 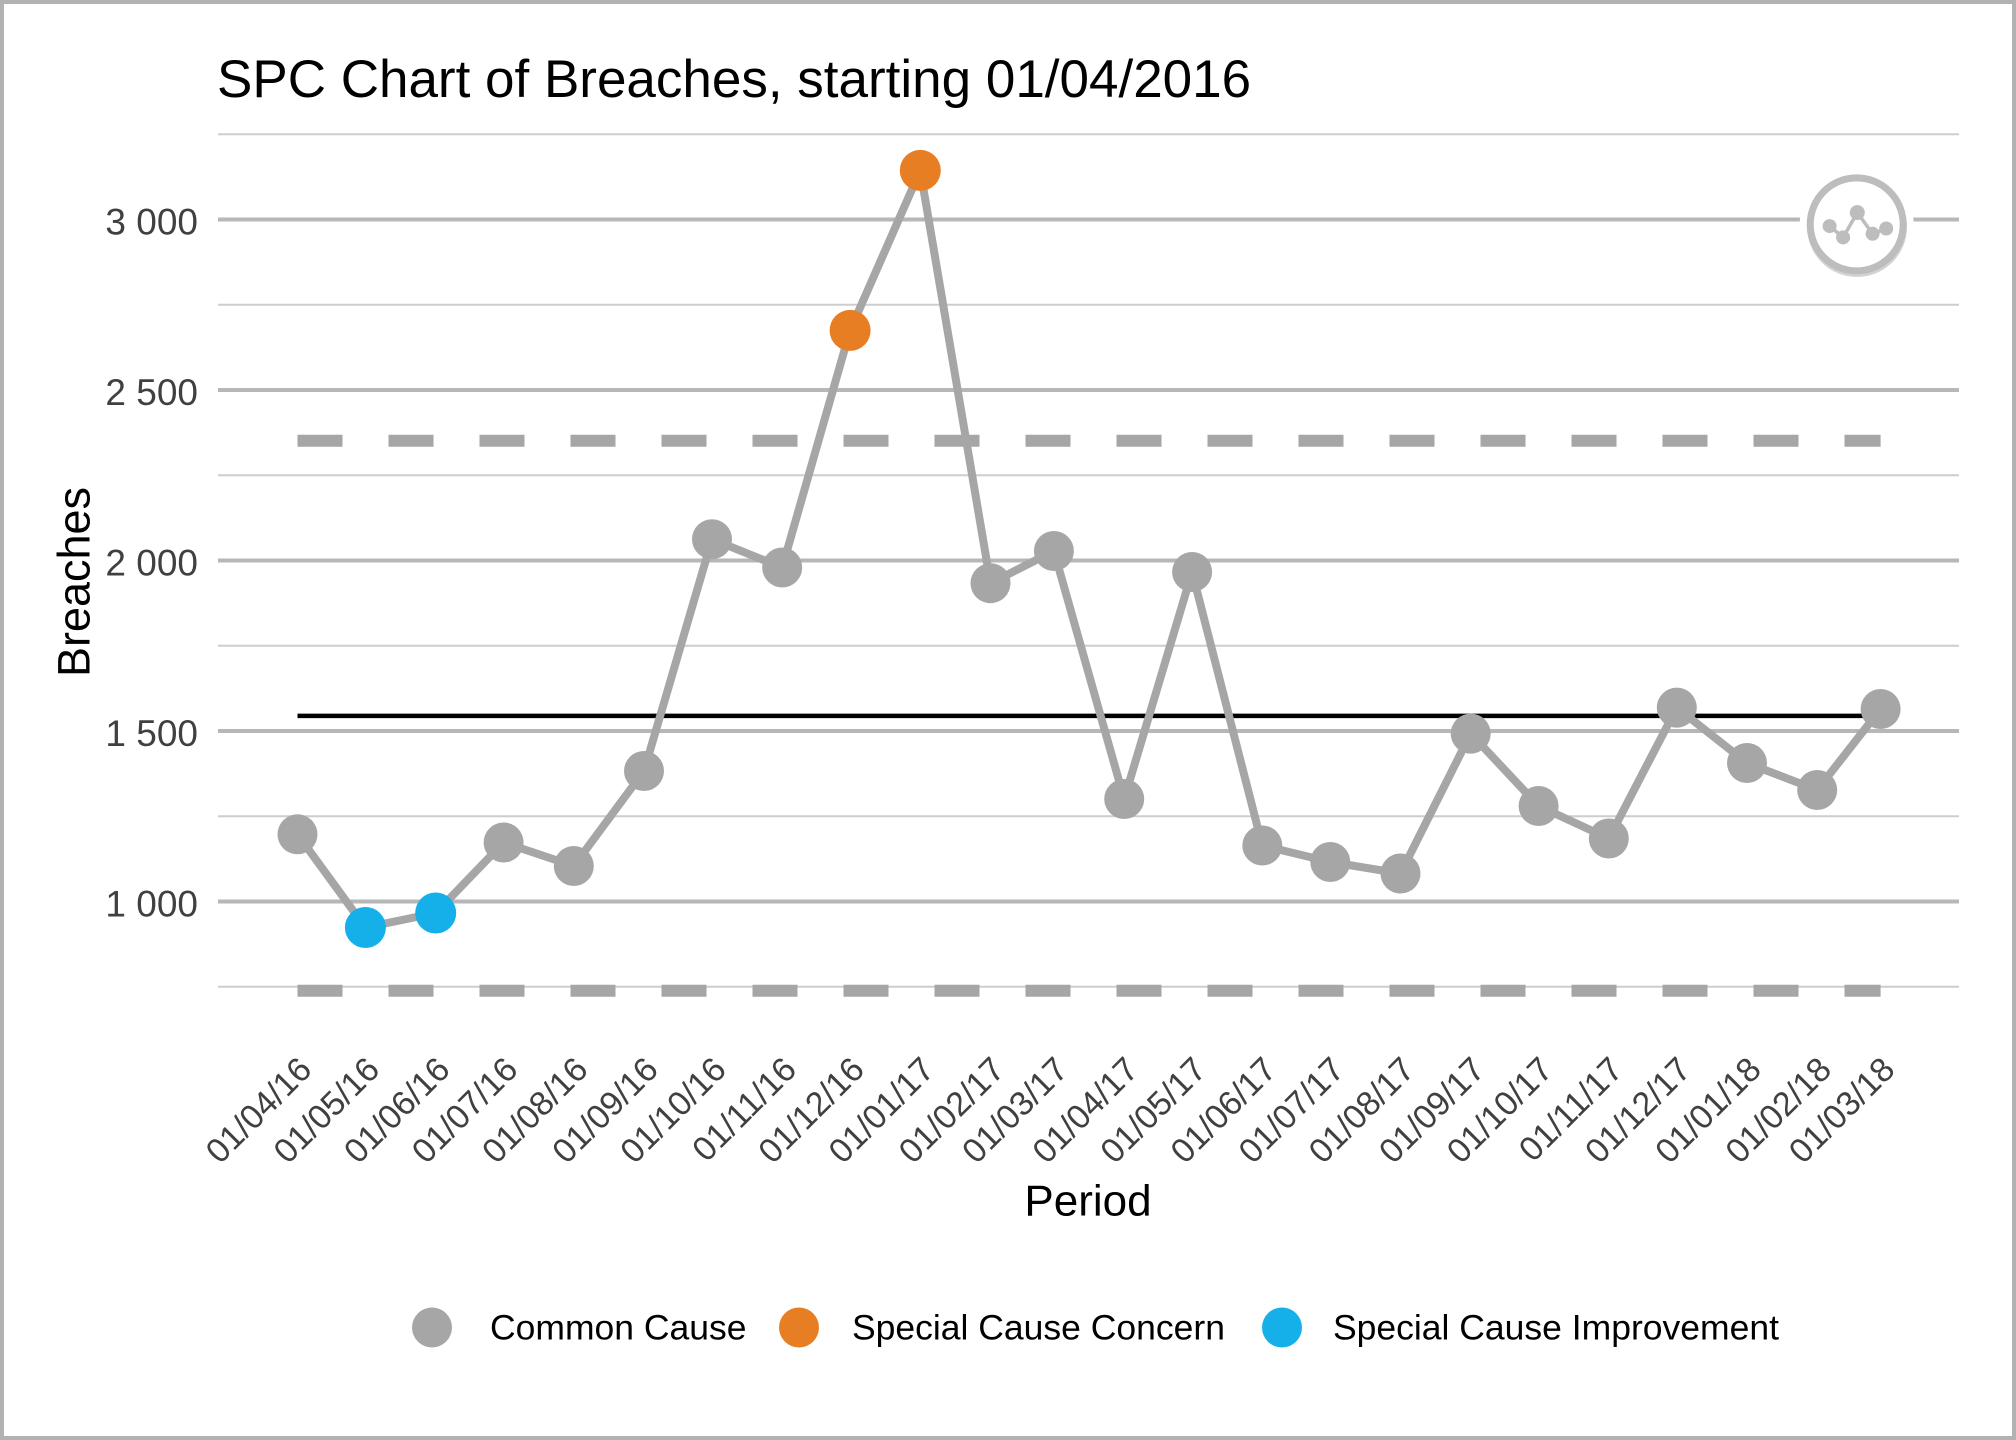 What do you see at coordinates (1556, 1328) in the screenshot?
I see `svg-text: Special Cause Improvement` at bounding box center [1556, 1328].